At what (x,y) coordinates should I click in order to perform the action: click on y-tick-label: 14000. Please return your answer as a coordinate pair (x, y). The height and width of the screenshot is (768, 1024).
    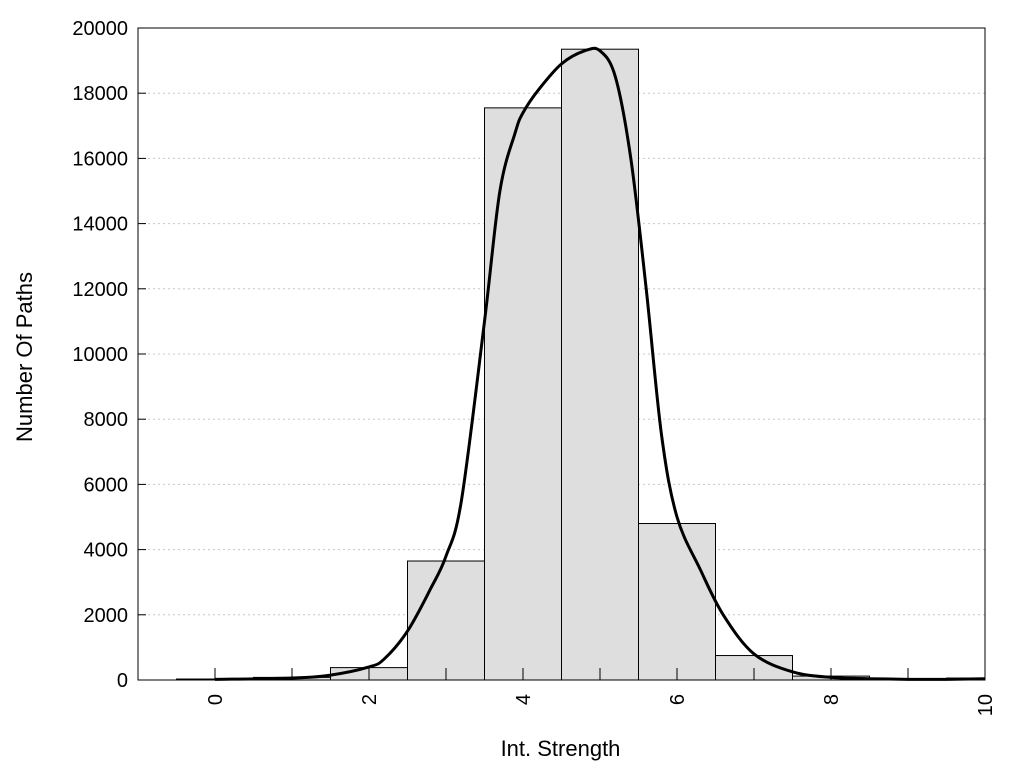
    Looking at the image, I should click on (100, 225).